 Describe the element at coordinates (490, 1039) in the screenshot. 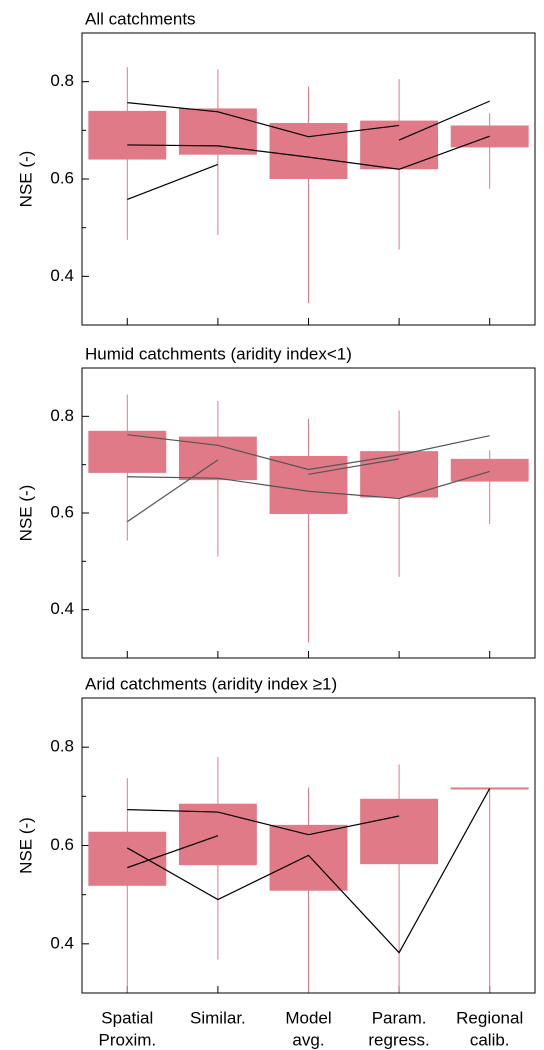

I see `x-tick-label: calib.` at that location.